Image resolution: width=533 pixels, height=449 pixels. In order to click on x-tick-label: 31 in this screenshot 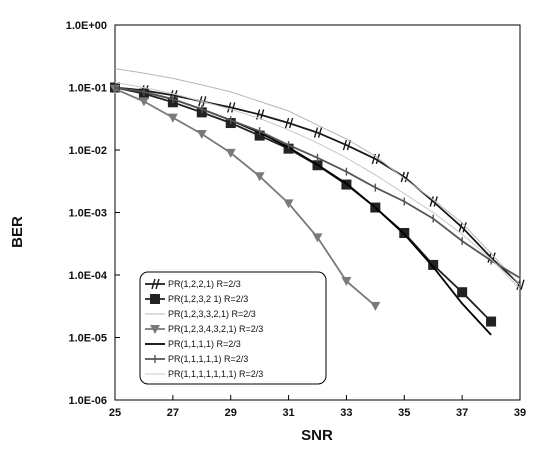, I will do `click(288, 413)`.